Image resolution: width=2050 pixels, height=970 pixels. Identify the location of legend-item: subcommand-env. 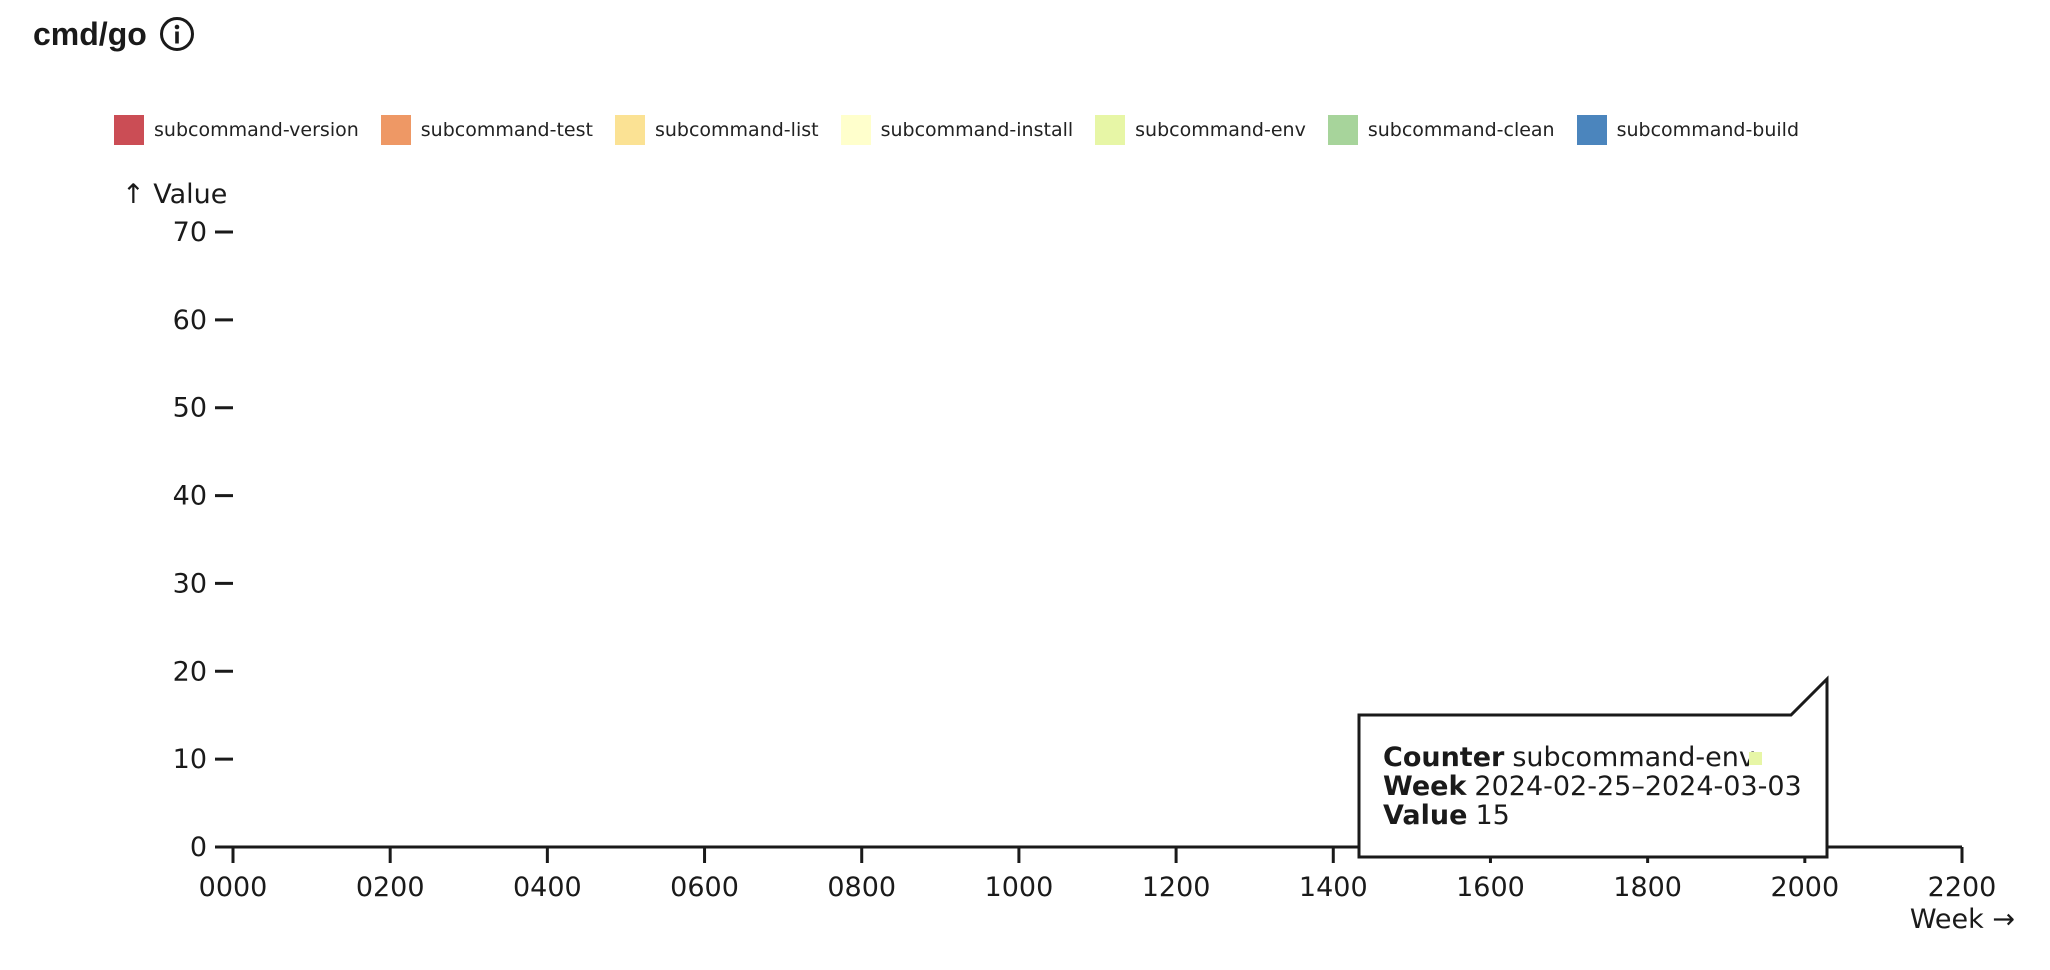
(1200, 130).